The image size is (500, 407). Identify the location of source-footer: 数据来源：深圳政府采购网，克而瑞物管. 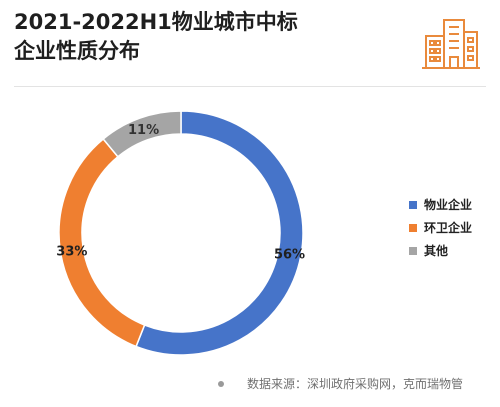
(340, 383).